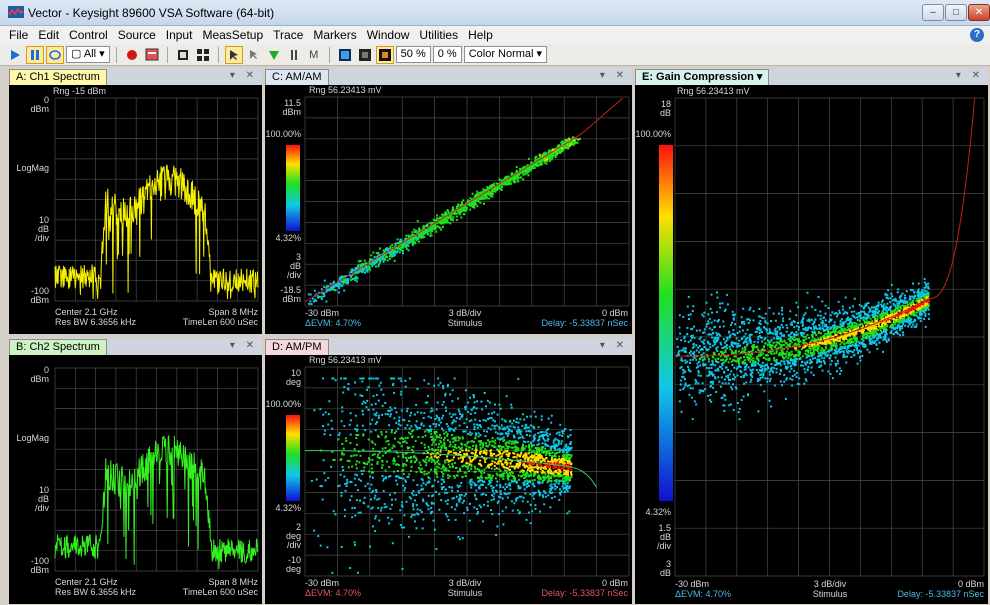  I want to click on menu-trace: Trace, so click(288, 35).